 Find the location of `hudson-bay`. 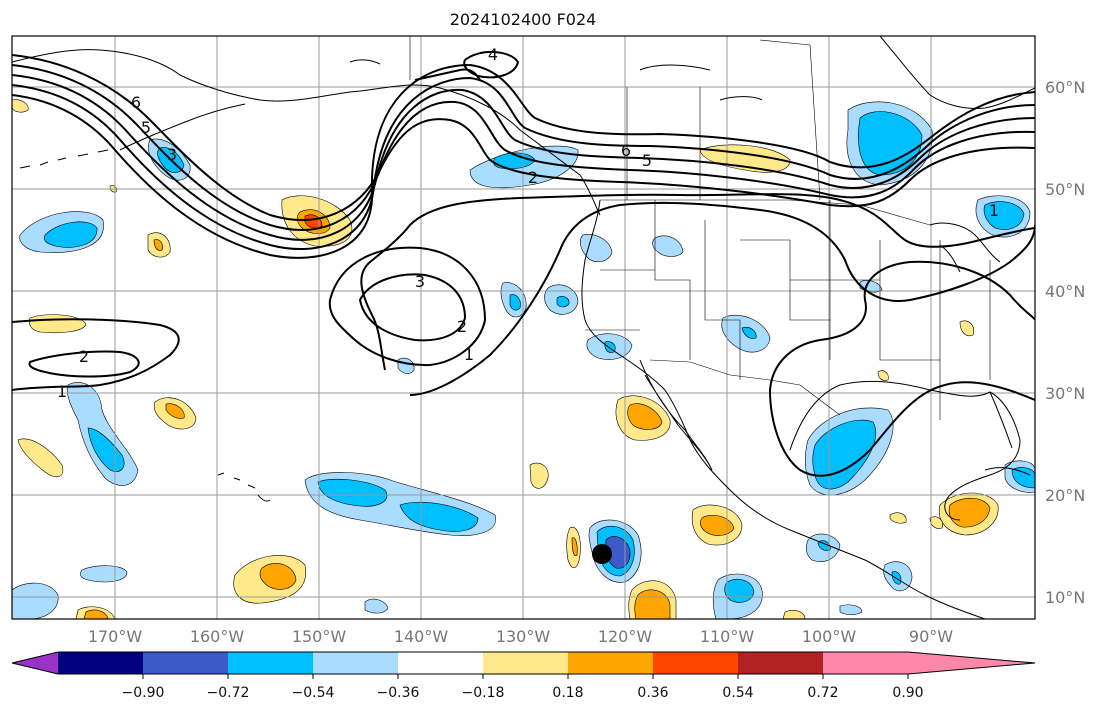

hudson-bay is located at coordinates (957, 72).